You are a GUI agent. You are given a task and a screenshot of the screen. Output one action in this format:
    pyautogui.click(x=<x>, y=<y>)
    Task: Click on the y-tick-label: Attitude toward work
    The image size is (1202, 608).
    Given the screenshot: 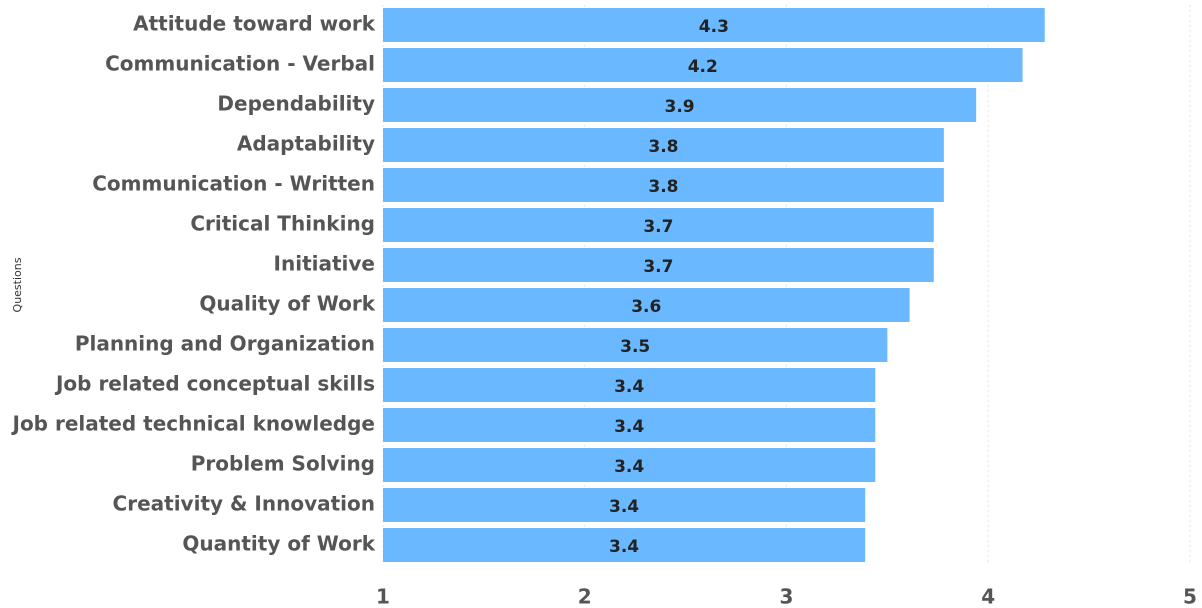 What is the action you would take?
    pyautogui.click(x=254, y=24)
    